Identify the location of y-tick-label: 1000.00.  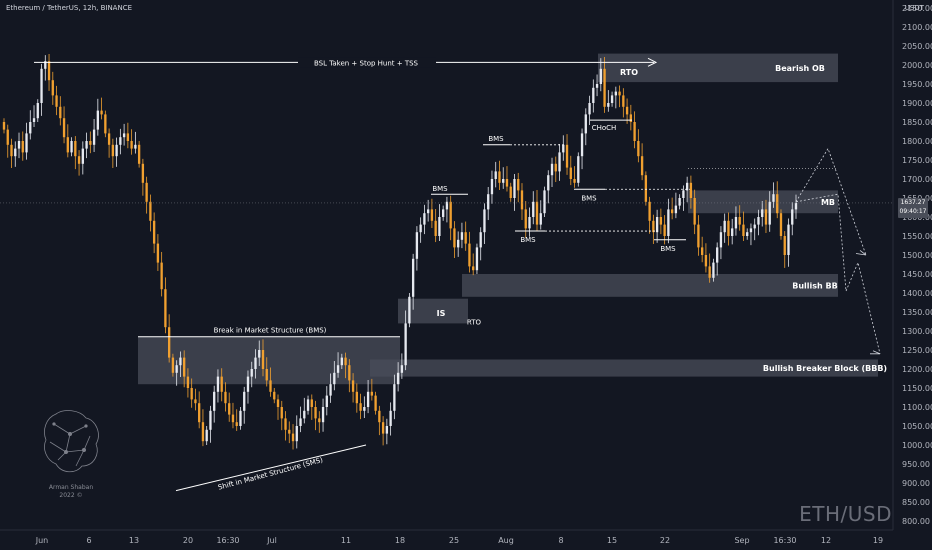
(917, 445).